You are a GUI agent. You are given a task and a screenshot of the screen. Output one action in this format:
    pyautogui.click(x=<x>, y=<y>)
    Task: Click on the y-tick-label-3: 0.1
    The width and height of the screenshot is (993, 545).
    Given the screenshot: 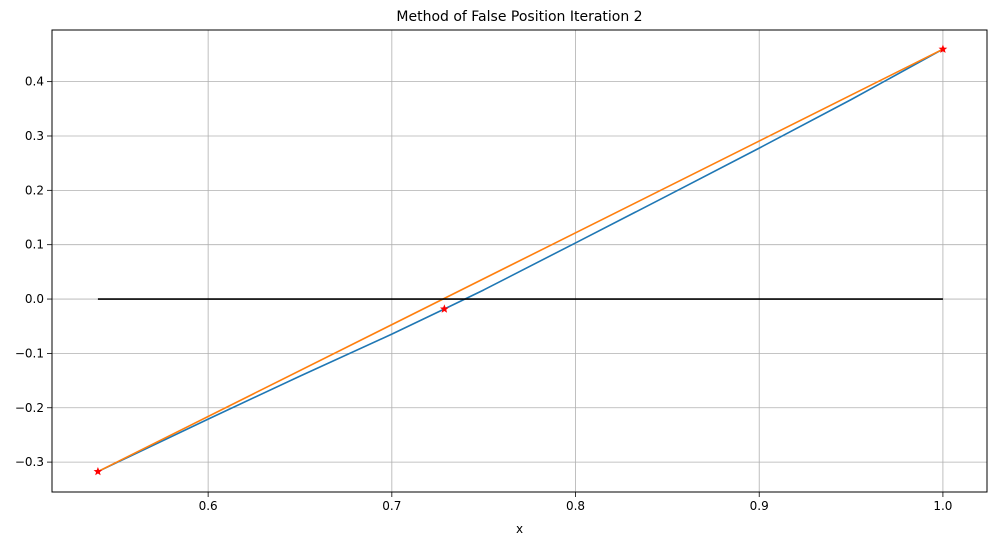 What is the action you would take?
    pyautogui.click(x=34, y=245)
    